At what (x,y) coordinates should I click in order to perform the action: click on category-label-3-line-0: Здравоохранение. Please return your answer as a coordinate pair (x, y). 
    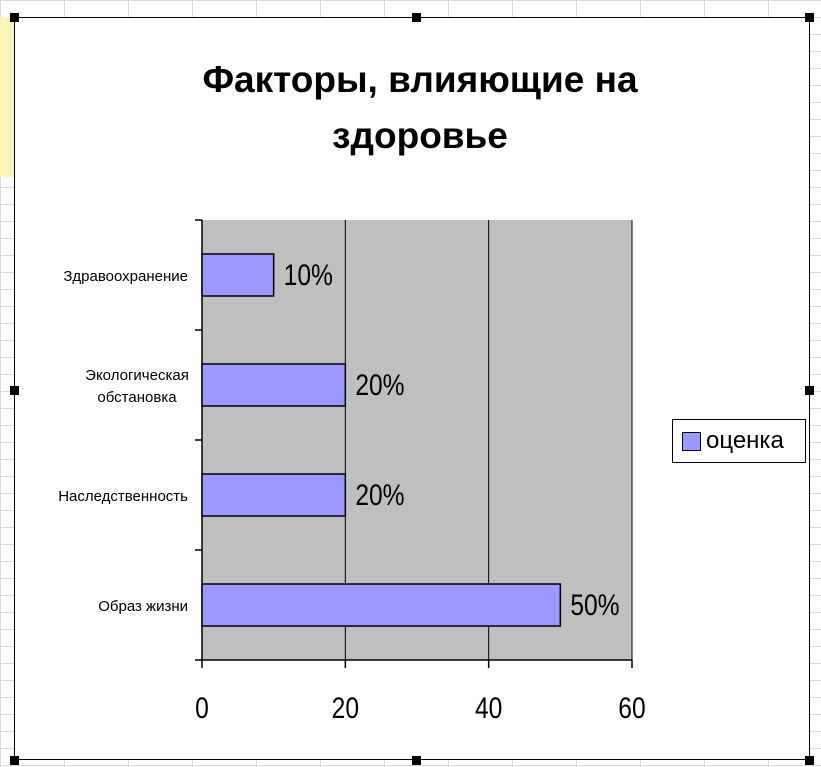
    Looking at the image, I should click on (125, 276).